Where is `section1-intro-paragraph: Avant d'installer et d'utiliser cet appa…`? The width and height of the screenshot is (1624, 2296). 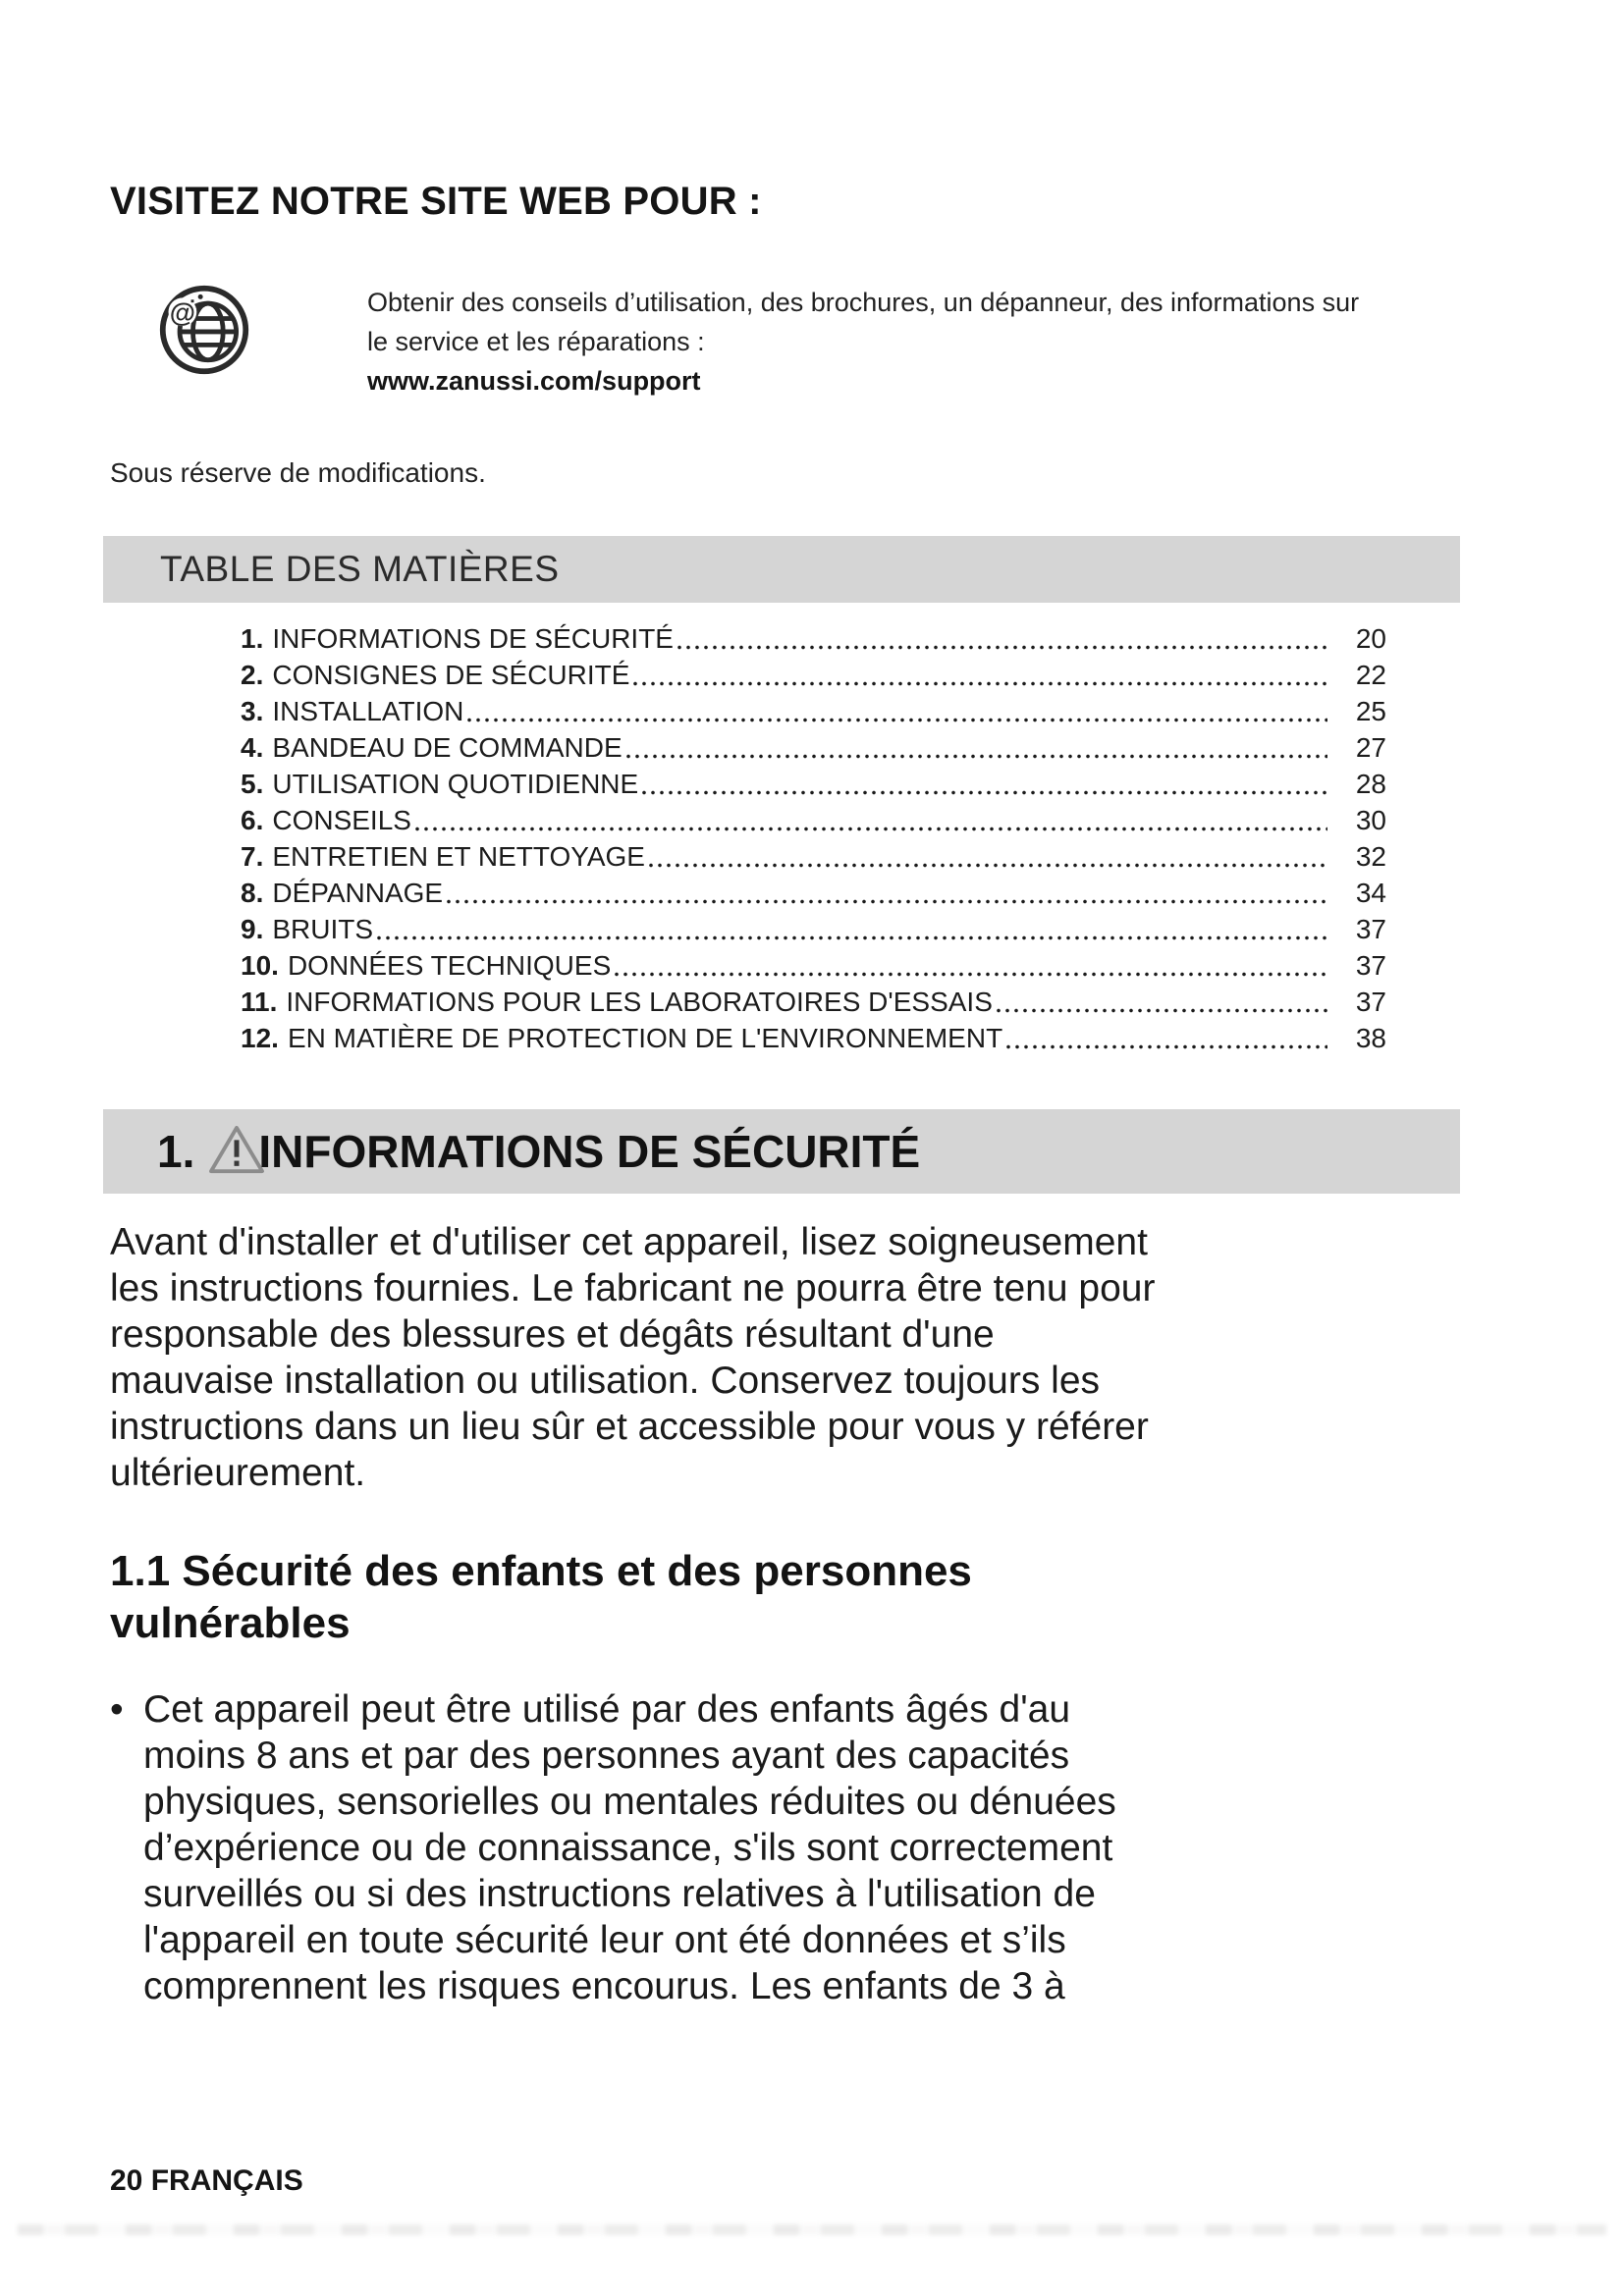
section1-intro-paragraph: Avant d'installer et d'utiliser cet appa… is located at coordinates (633, 1357).